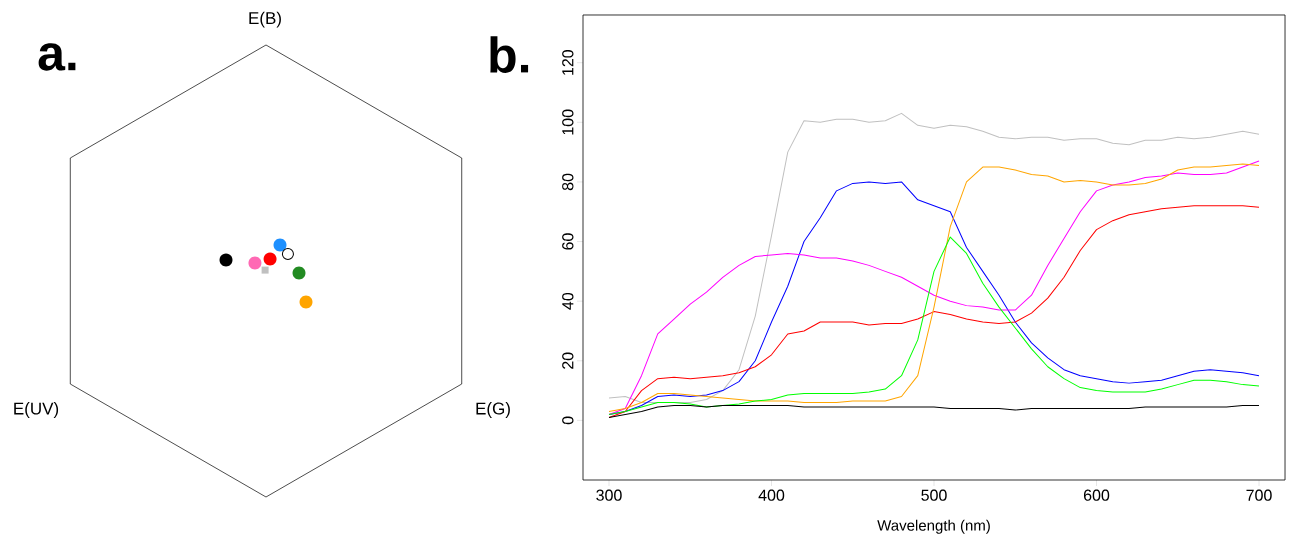 The width and height of the screenshot is (1289, 537). Describe the element at coordinates (265, 19) in the screenshot. I see `text: E(B)` at that location.